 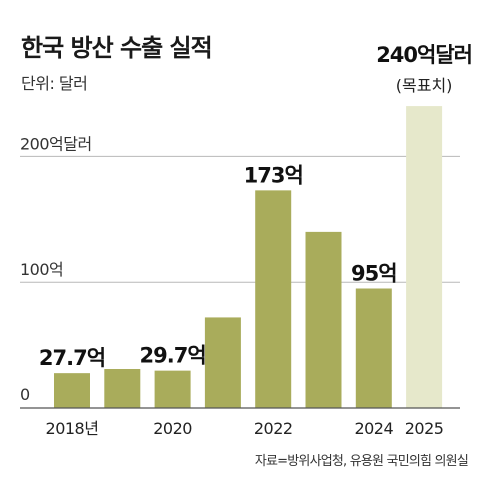 What do you see at coordinates (72, 358) in the screenshot?
I see `data-label-0: 27.7억` at bounding box center [72, 358].